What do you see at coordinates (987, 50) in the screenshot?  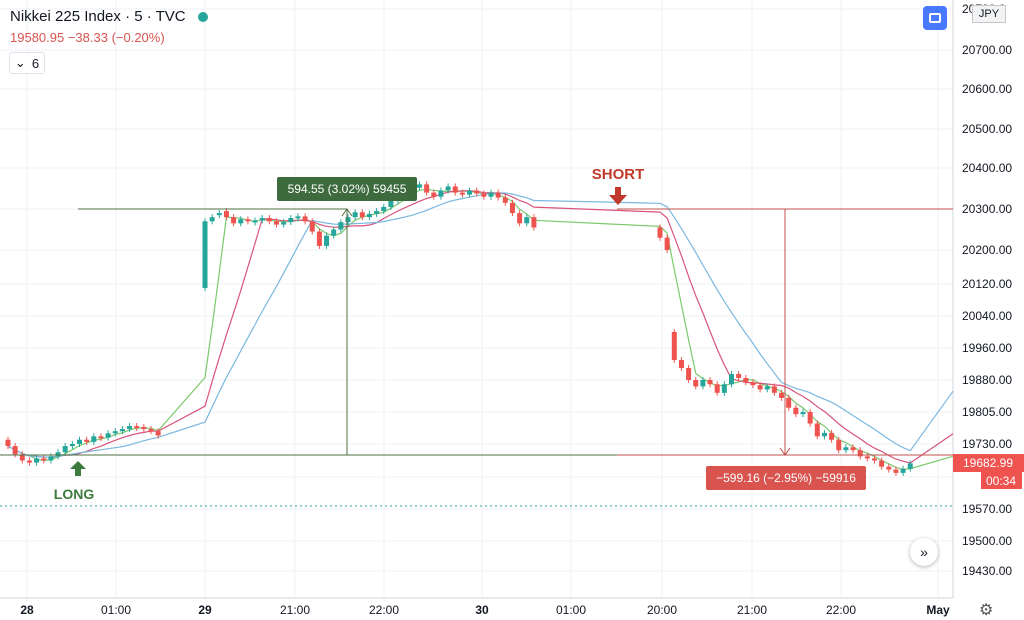 I see `price-tick-label: 20700.00` at bounding box center [987, 50].